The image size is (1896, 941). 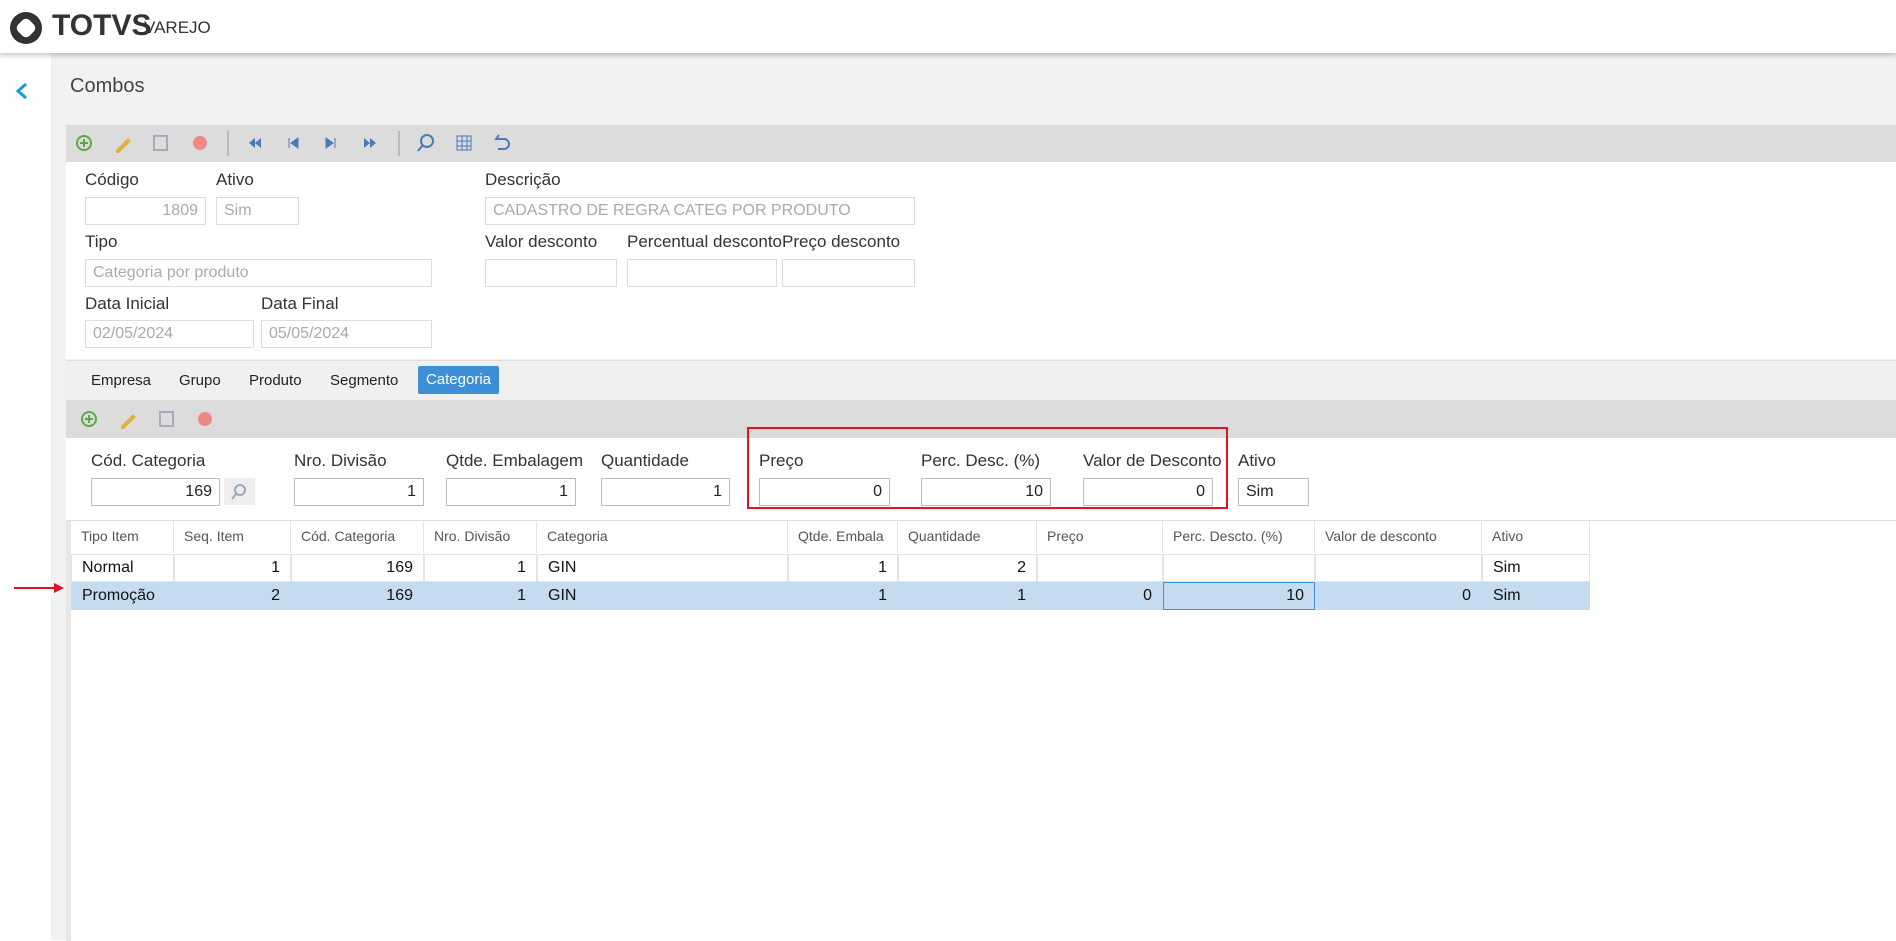 I want to click on tab: Grupo, so click(x=200, y=380).